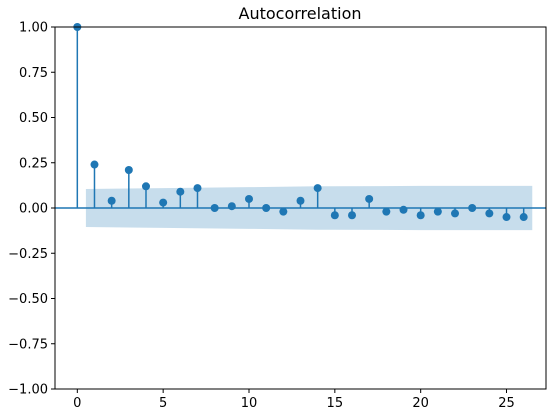 Image resolution: width=550 pixels, height=417 pixels. What do you see at coordinates (294, 400) in the screenshot?
I see `x-axis: 0 5 10 15 20 25` at bounding box center [294, 400].